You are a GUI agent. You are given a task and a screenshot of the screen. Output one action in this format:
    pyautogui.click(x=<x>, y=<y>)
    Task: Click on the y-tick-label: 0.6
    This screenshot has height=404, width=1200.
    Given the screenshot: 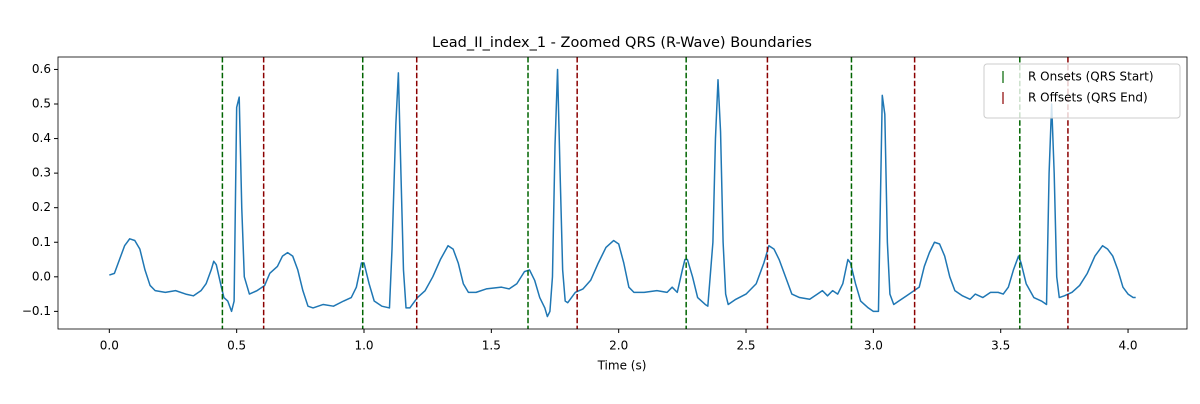 What is the action you would take?
    pyautogui.click(x=41, y=69)
    